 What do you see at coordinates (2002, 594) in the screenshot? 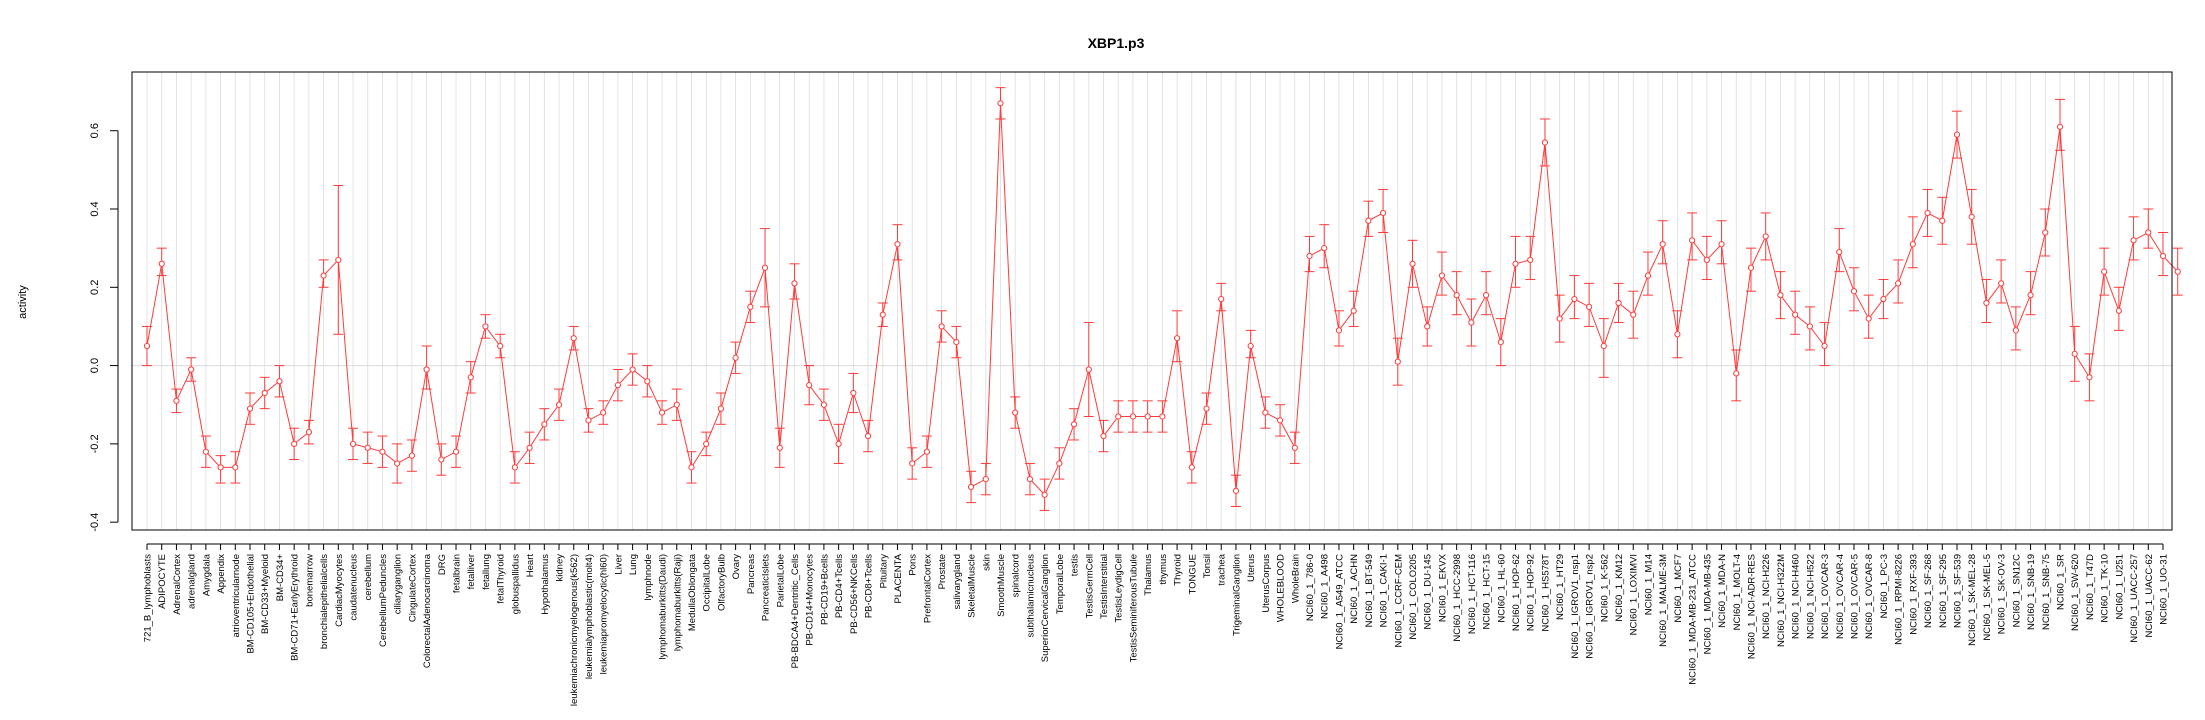
I see `x-tick-label: NCI60_1_SK-OV-3` at bounding box center [2002, 594].